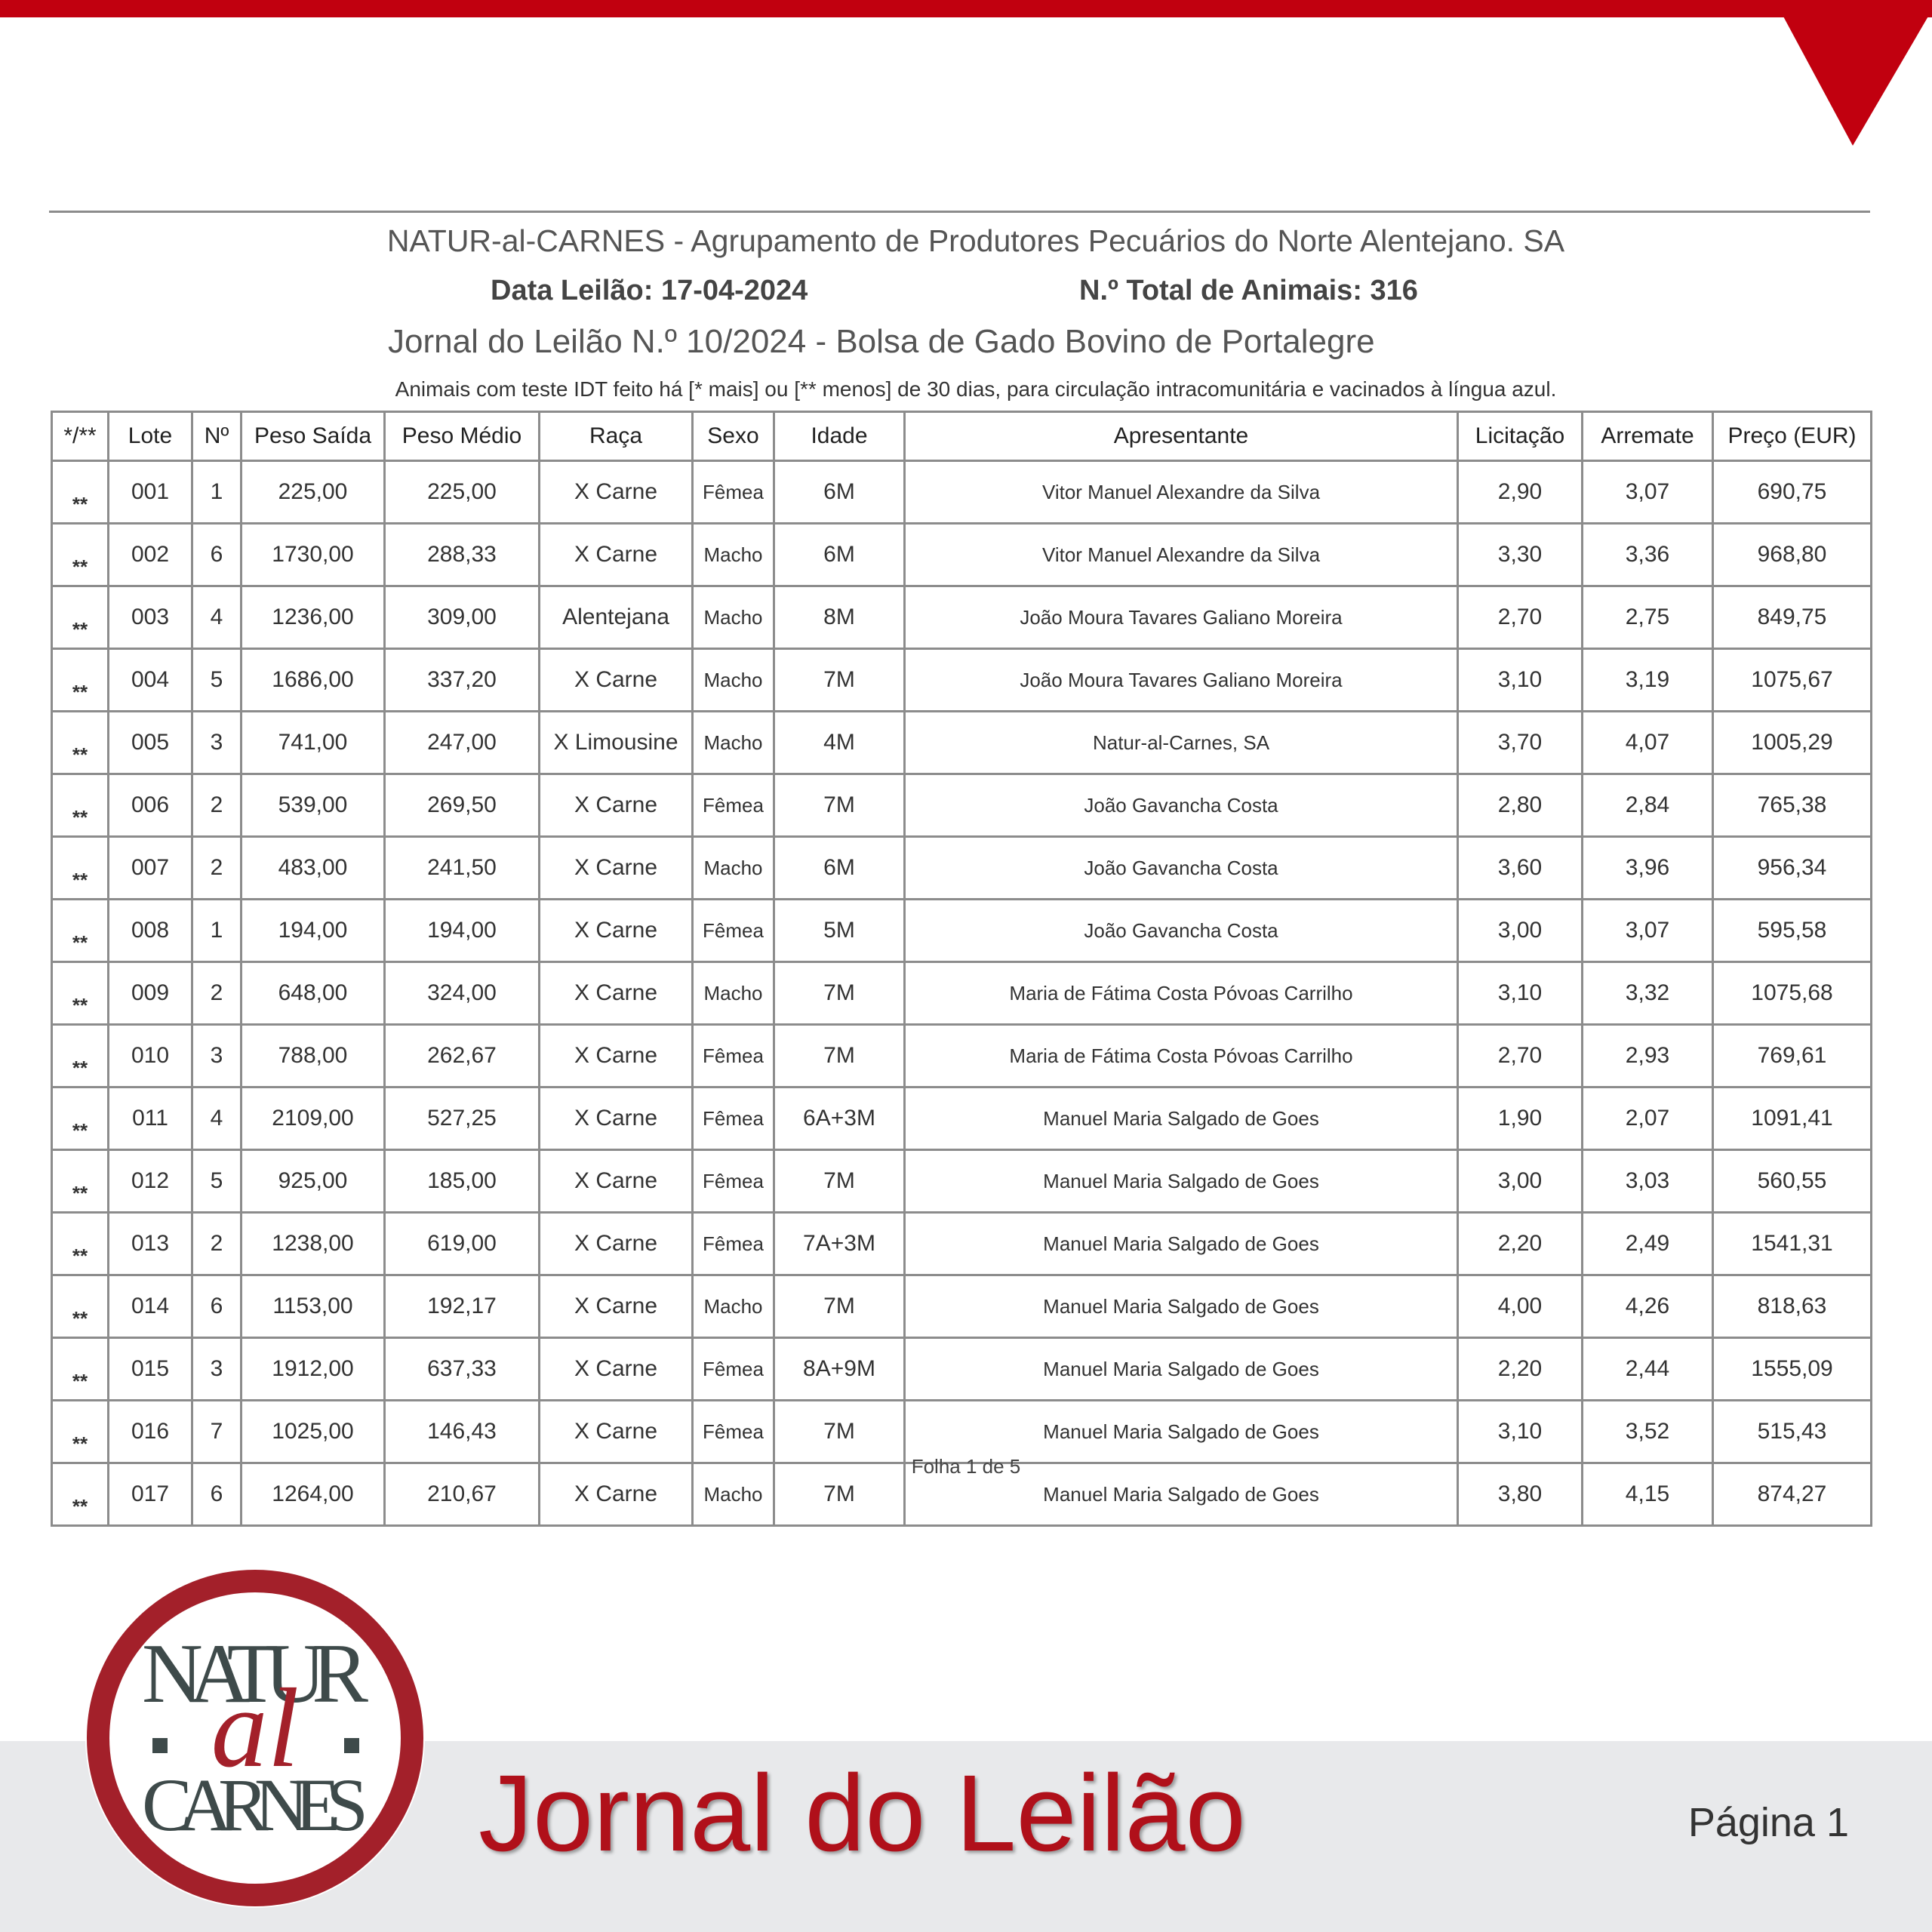 This screenshot has height=1932, width=1932. What do you see at coordinates (1520, 554) in the screenshot?
I see `table-cell: 3,30` at bounding box center [1520, 554].